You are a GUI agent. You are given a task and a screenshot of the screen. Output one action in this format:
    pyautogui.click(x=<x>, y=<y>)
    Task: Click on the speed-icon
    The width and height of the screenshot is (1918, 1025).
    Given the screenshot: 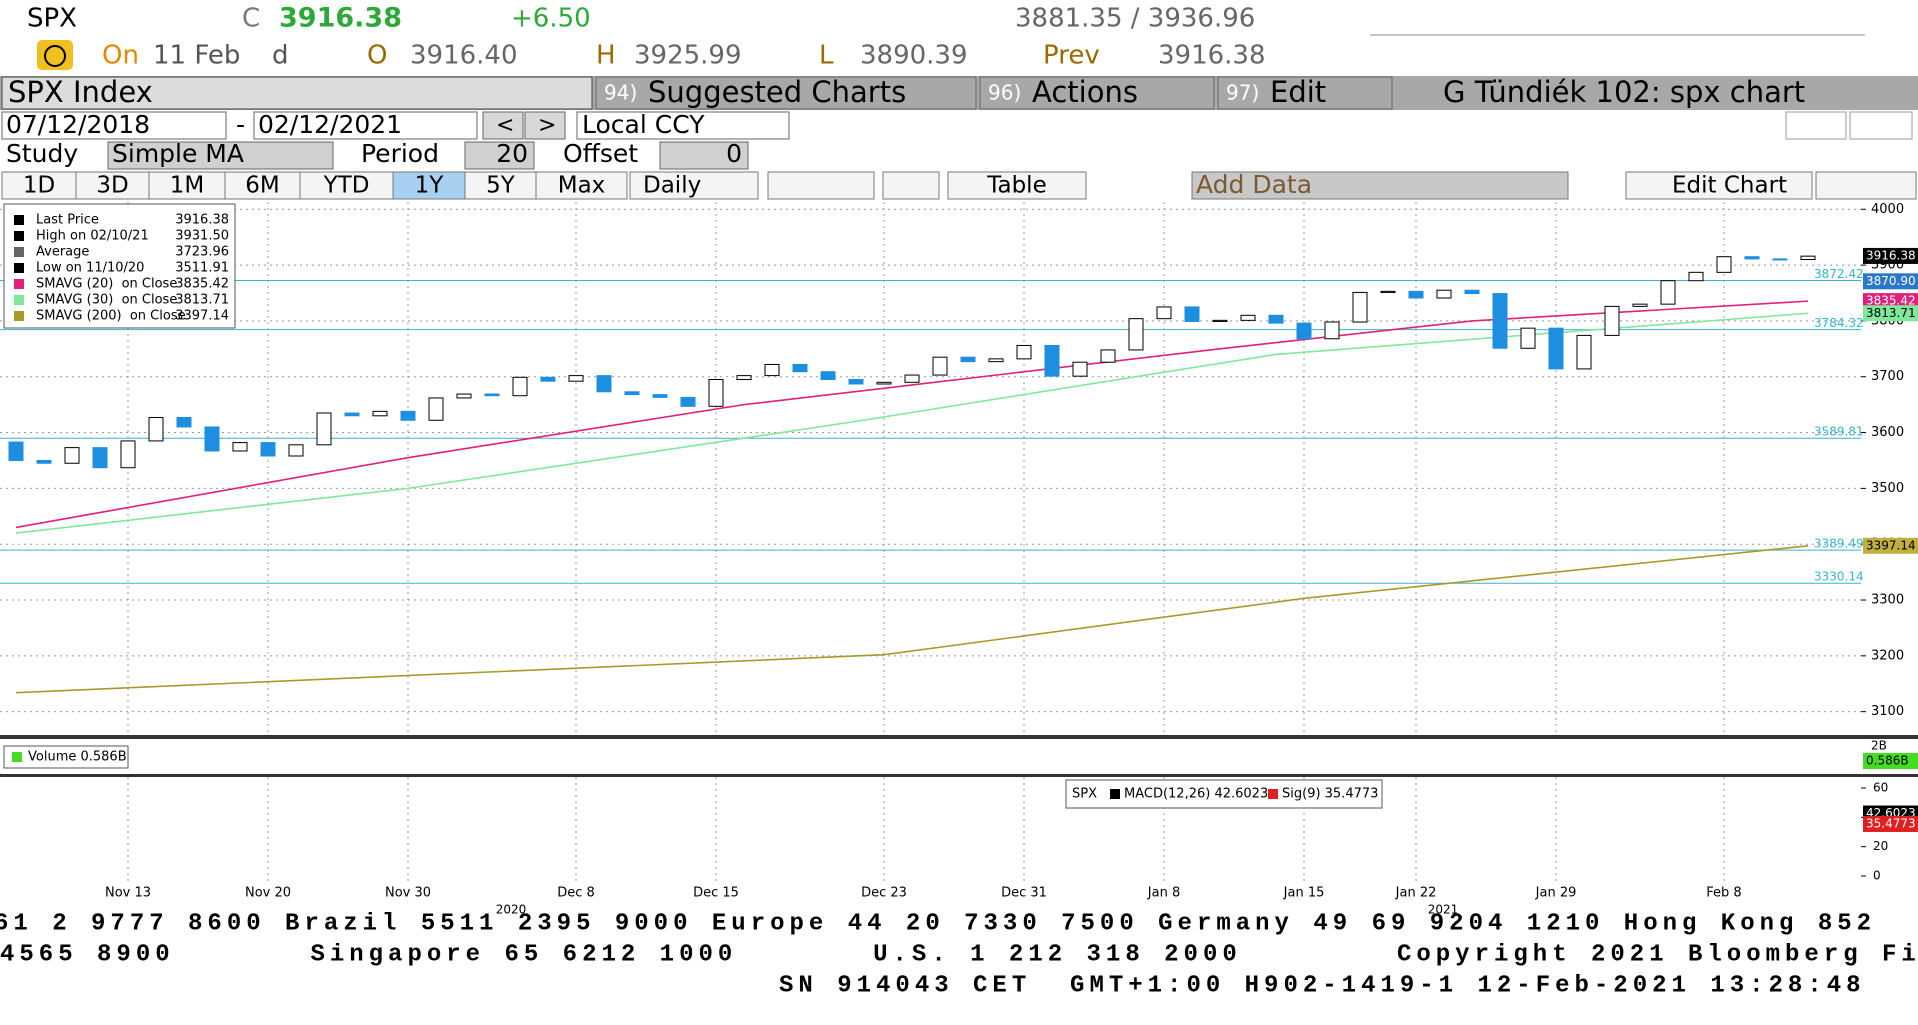 What is the action you would take?
    pyautogui.click(x=55, y=55)
    